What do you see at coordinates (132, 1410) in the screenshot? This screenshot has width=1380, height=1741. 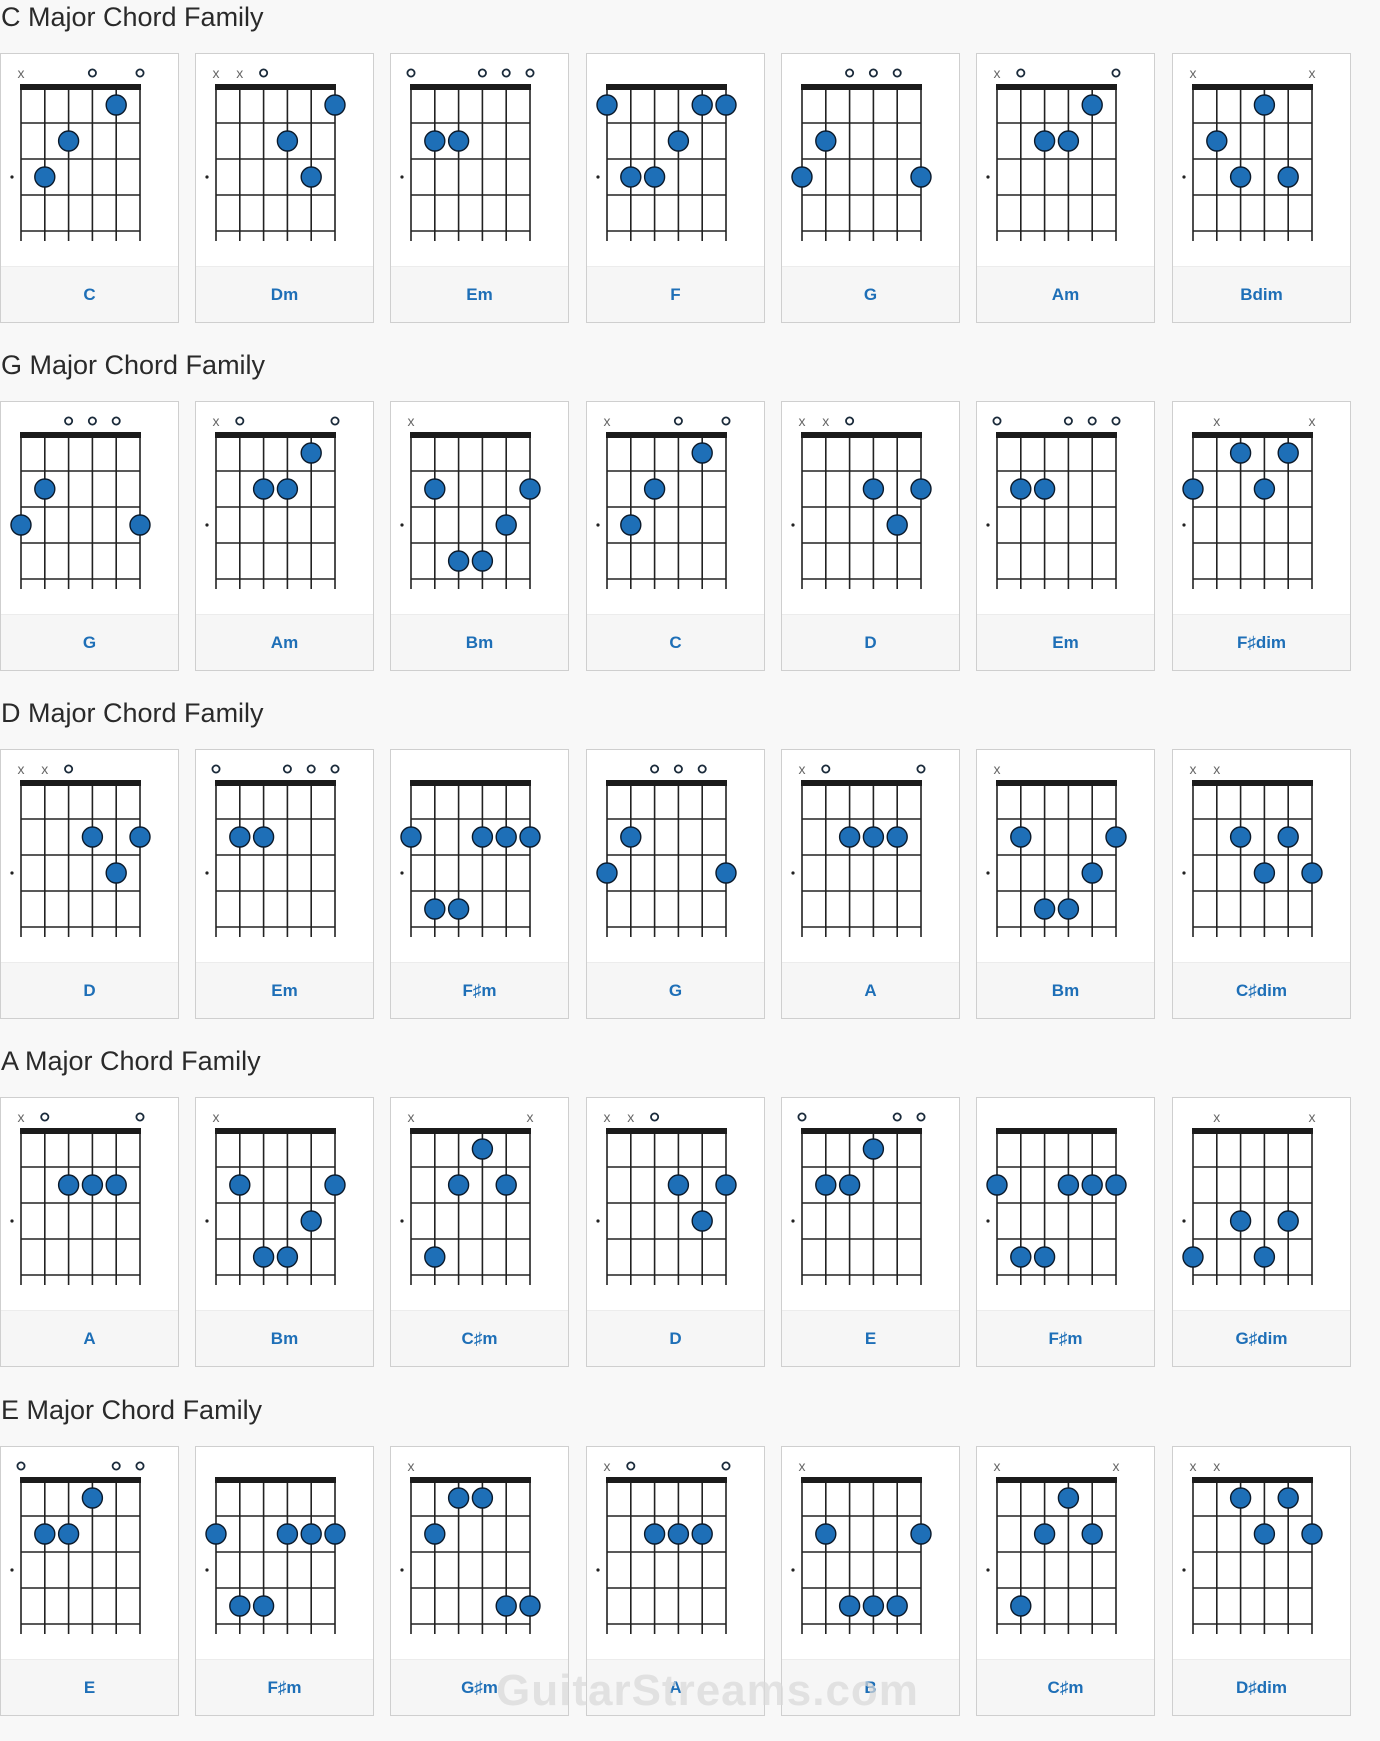 I see `family-title: E Major Chord Family` at bounding box center [132, 1410].